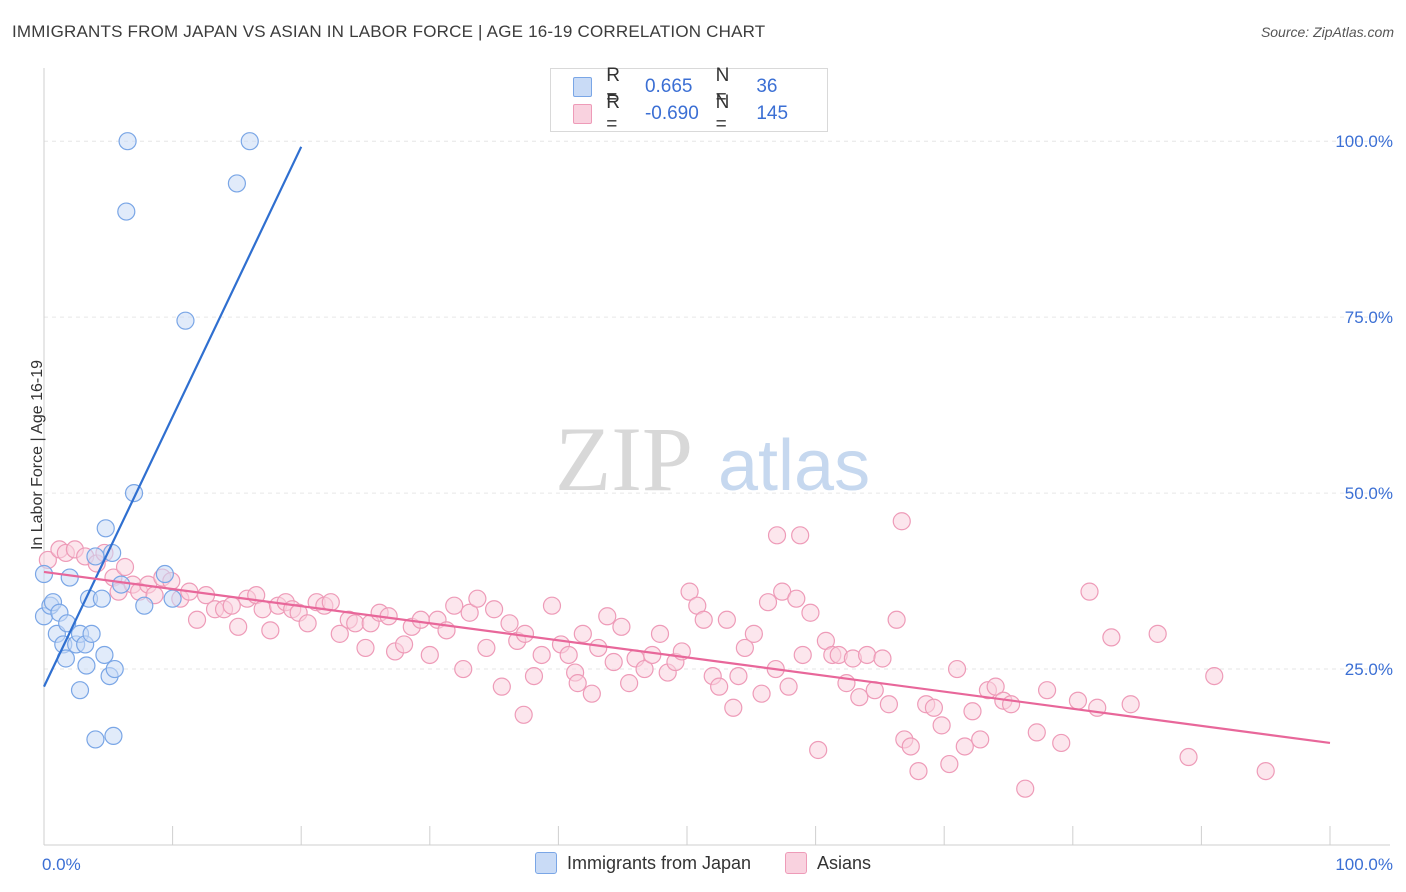  Describe the element at coordinates (668, 86) in the screenshot. I see `legend-r-value-japan: 0.665` at that location.